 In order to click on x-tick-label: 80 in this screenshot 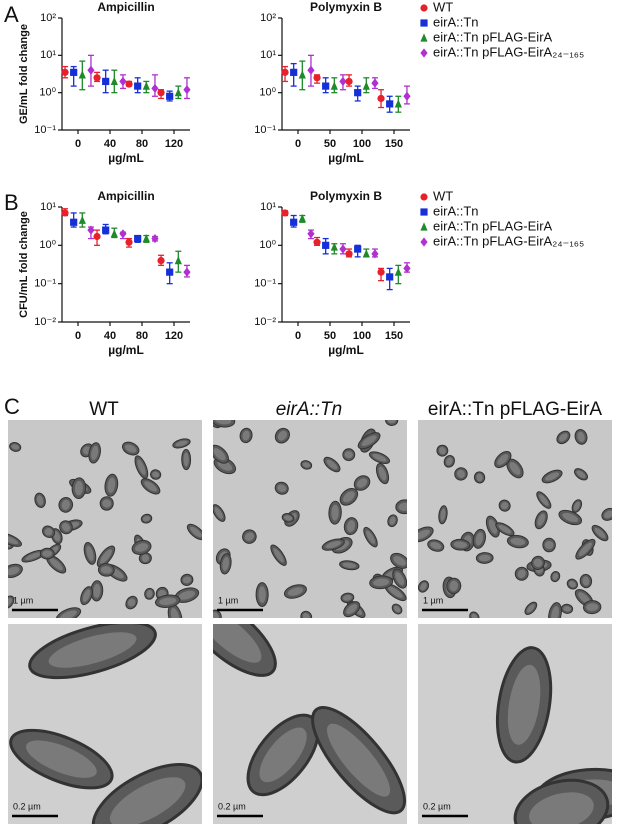, I will do `click(142, 144)`.